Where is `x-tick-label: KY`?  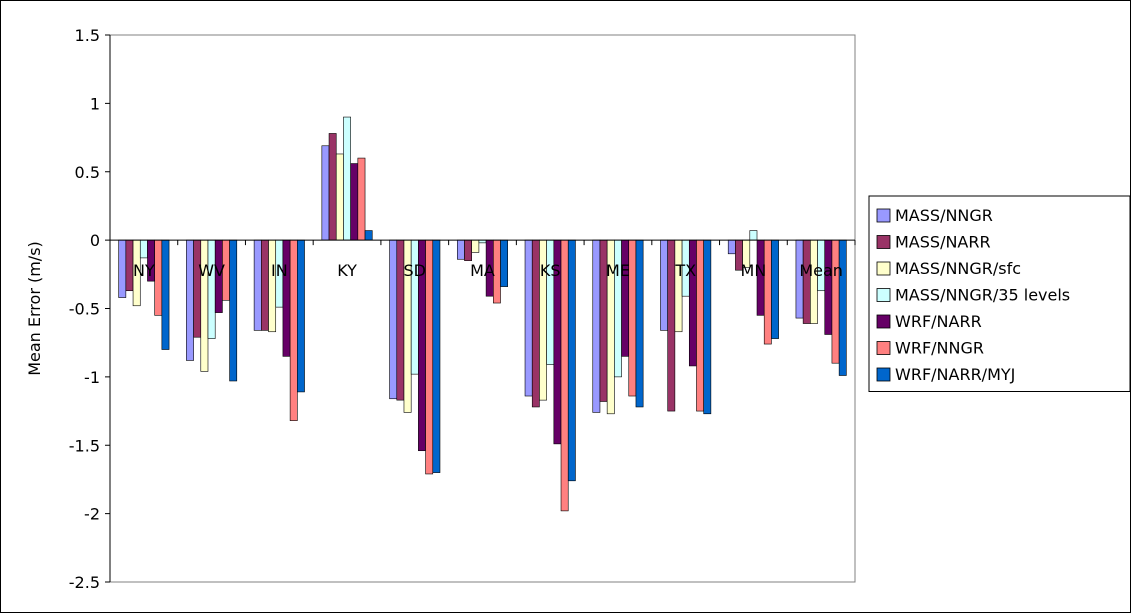 x-tick-label: KY is located at coordinates (347, 270).